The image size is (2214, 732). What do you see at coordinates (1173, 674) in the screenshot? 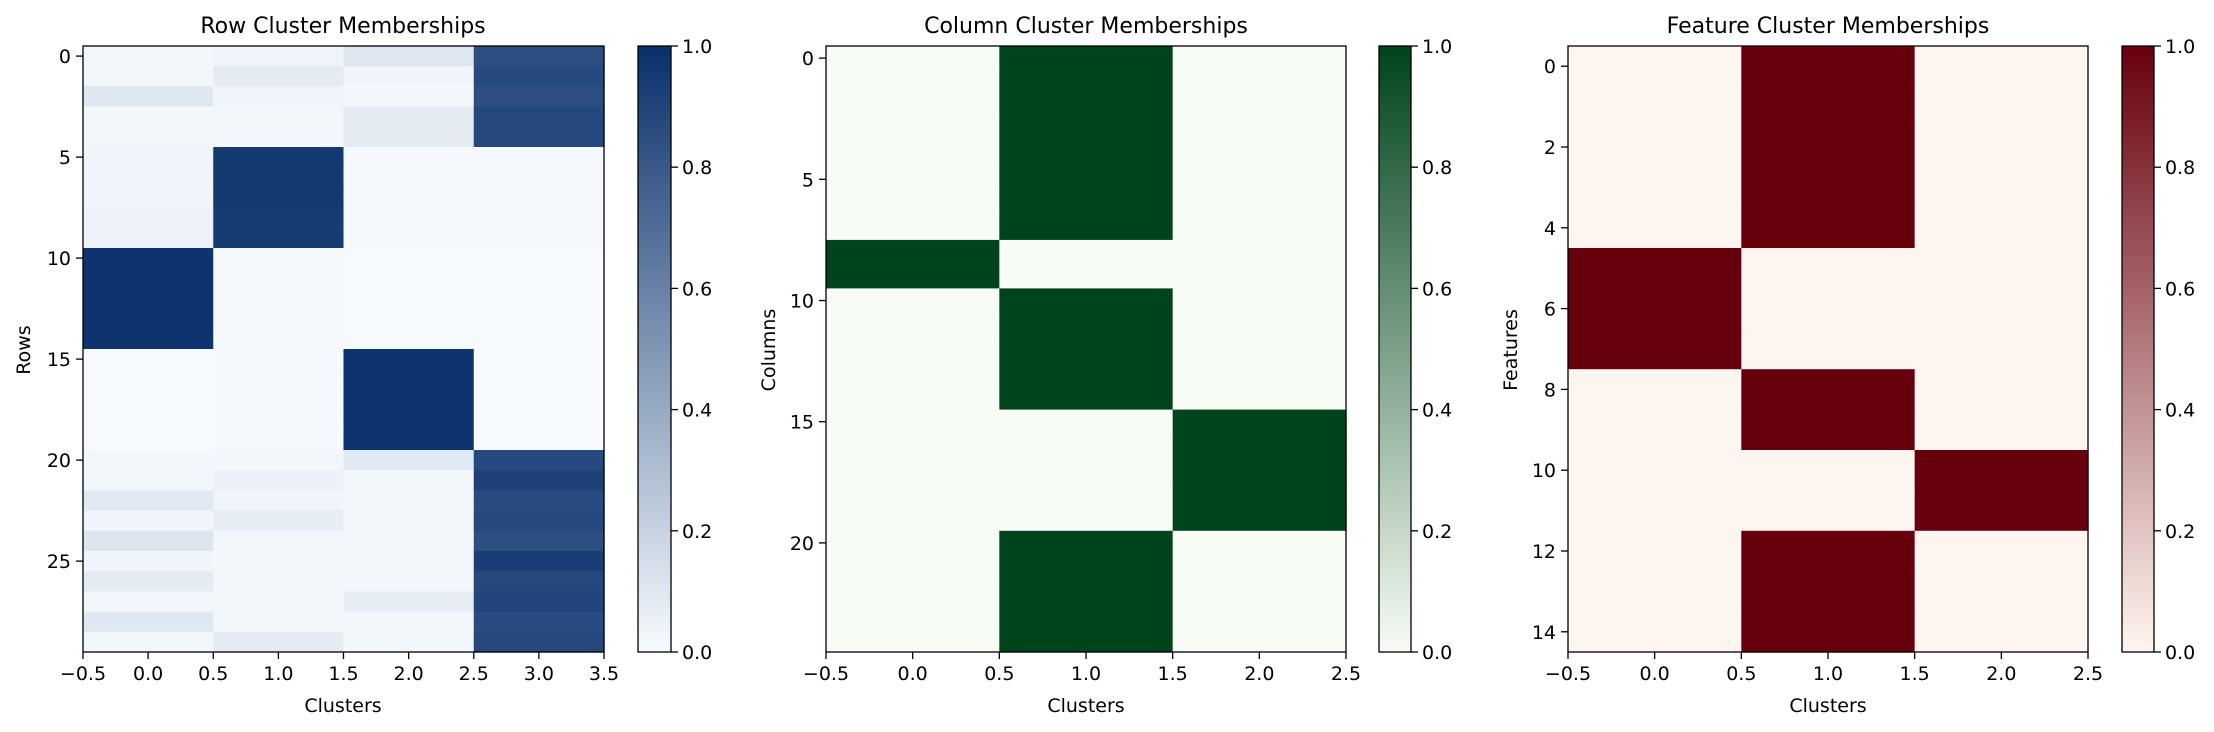
I see `x-tick-label: 1.5` at bounding box center [1173, 674].